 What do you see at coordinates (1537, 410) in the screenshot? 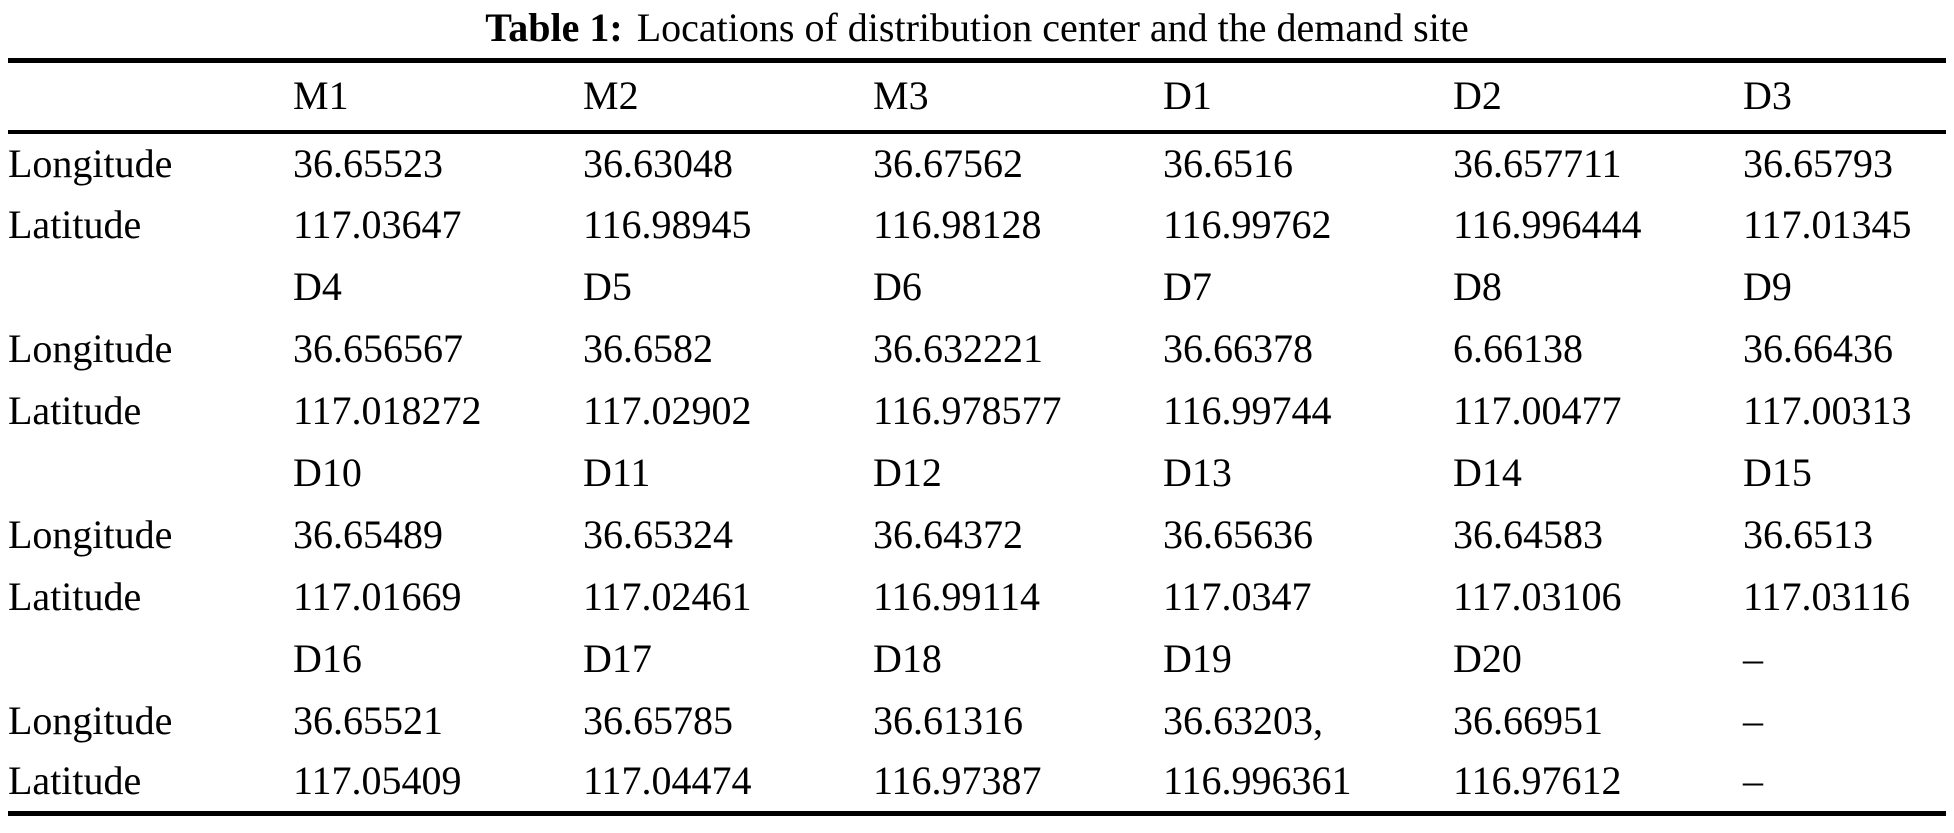
I see `latitude-value: 117.00477` at bounding box center [1537, 410].